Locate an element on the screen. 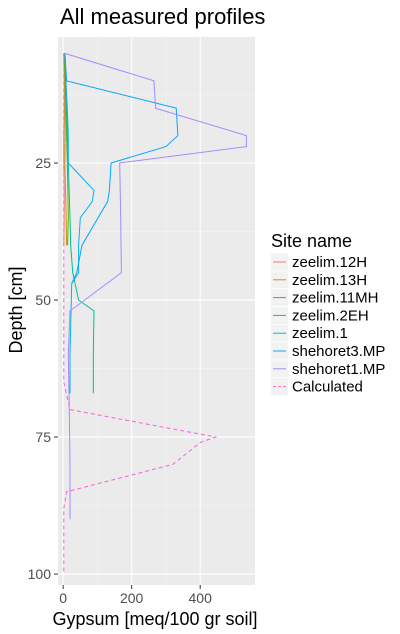 The width and height of the screenshot is (400, 634). legend-label-zeelim.13H: zeelim.13H is located at coordinates (329, 280).